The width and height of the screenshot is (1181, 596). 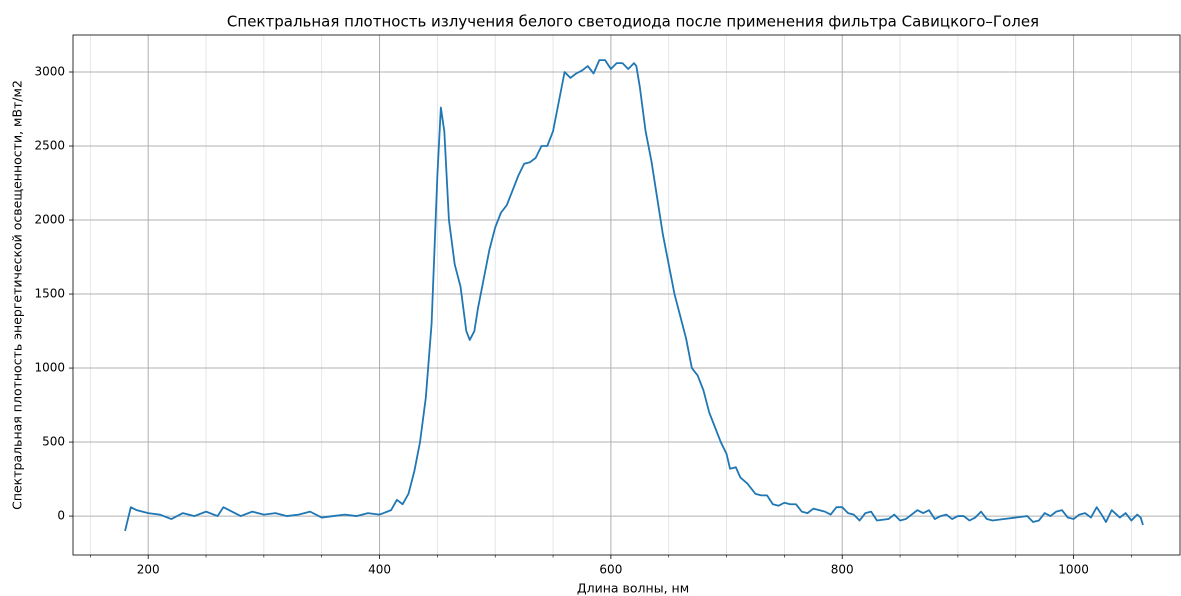 I want to click on x-tick-label: 200, so click(x=148, y=570).